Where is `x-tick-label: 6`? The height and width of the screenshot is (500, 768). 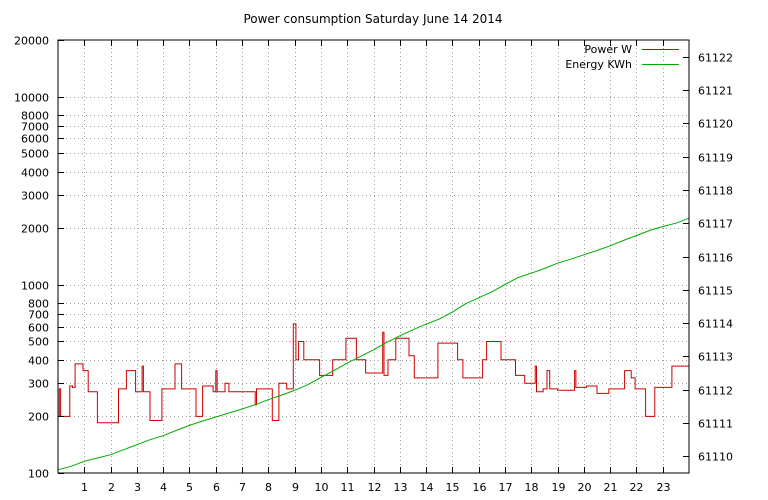 x-tick-label: 6 is located at coordinates (216, 487).